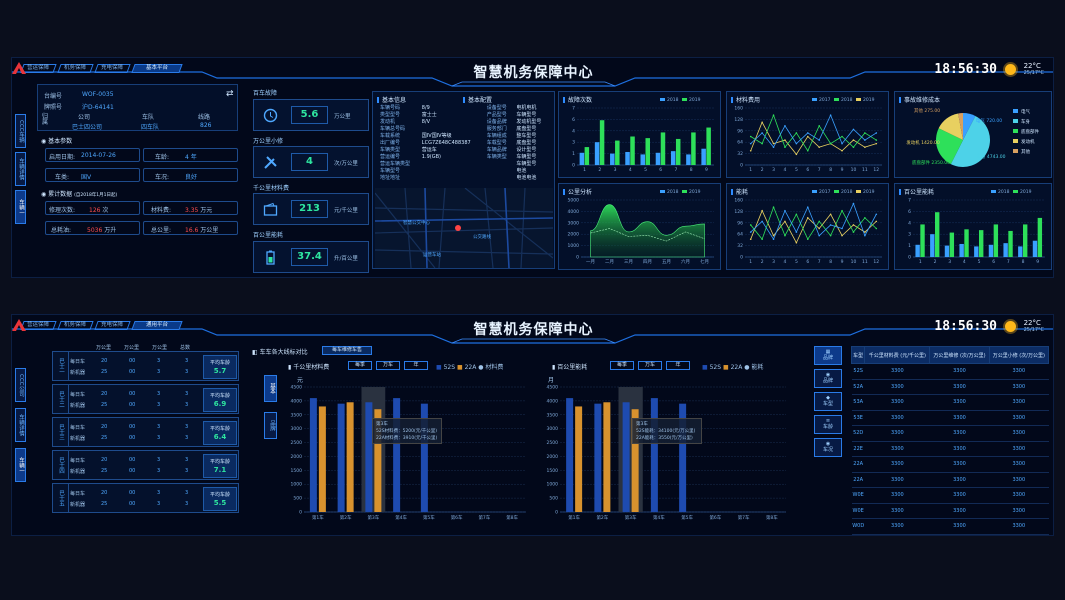 Image resolution: width=1065 pixels, height=600 pixels. I want to click on basic-title: ◉ 基本参数, so click(57, 141).